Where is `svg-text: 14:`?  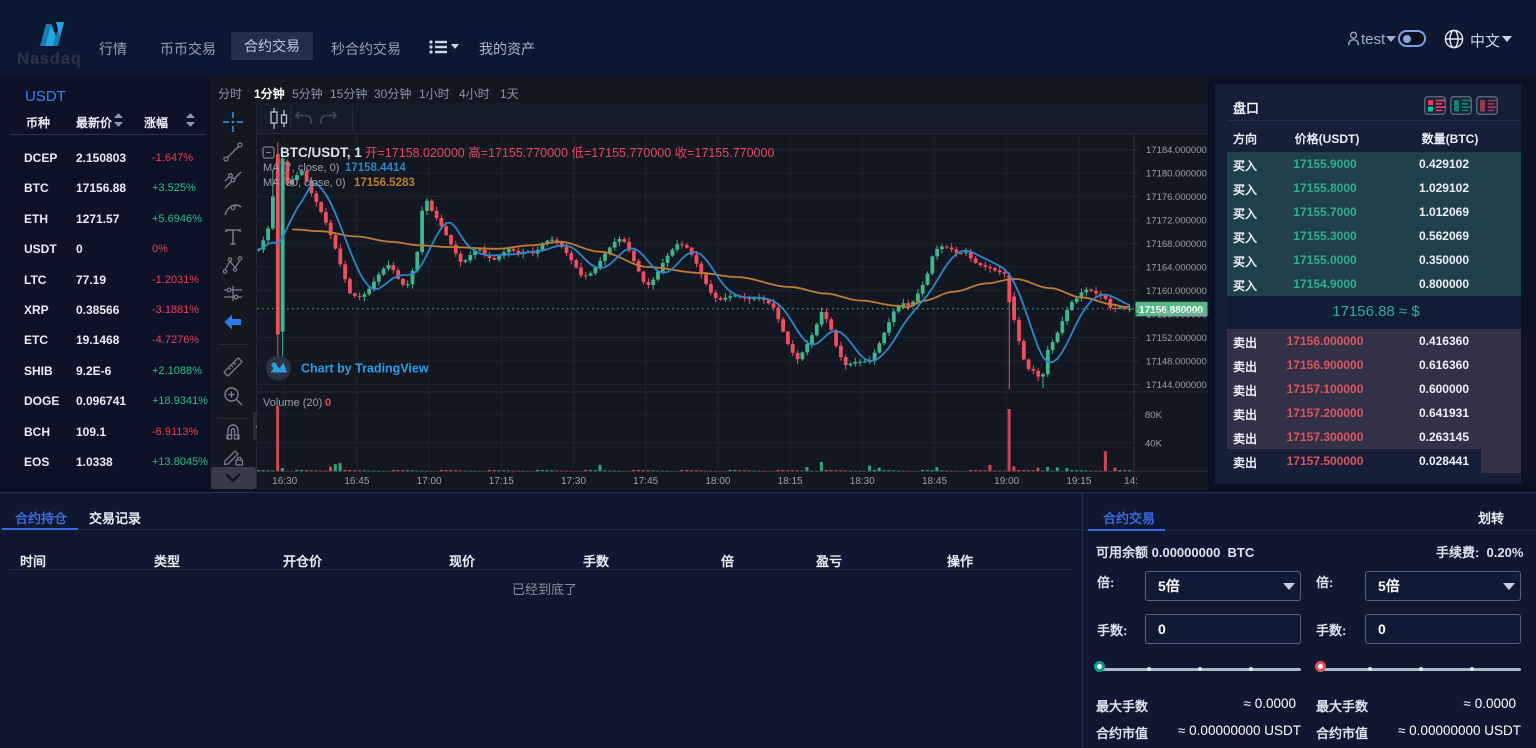 svg-text: 14: is located at coordinates (1131, 481).